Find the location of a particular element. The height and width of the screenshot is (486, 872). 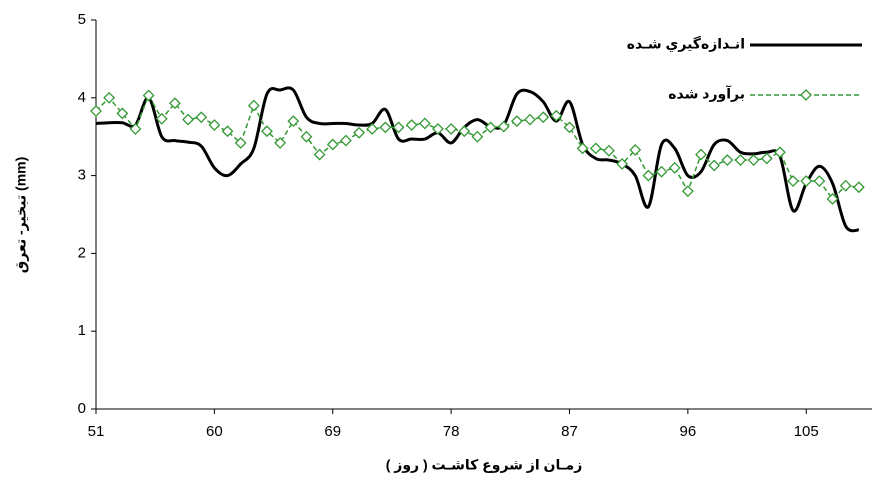

y-tick-label: 1 is located at coordinates (82, 330).